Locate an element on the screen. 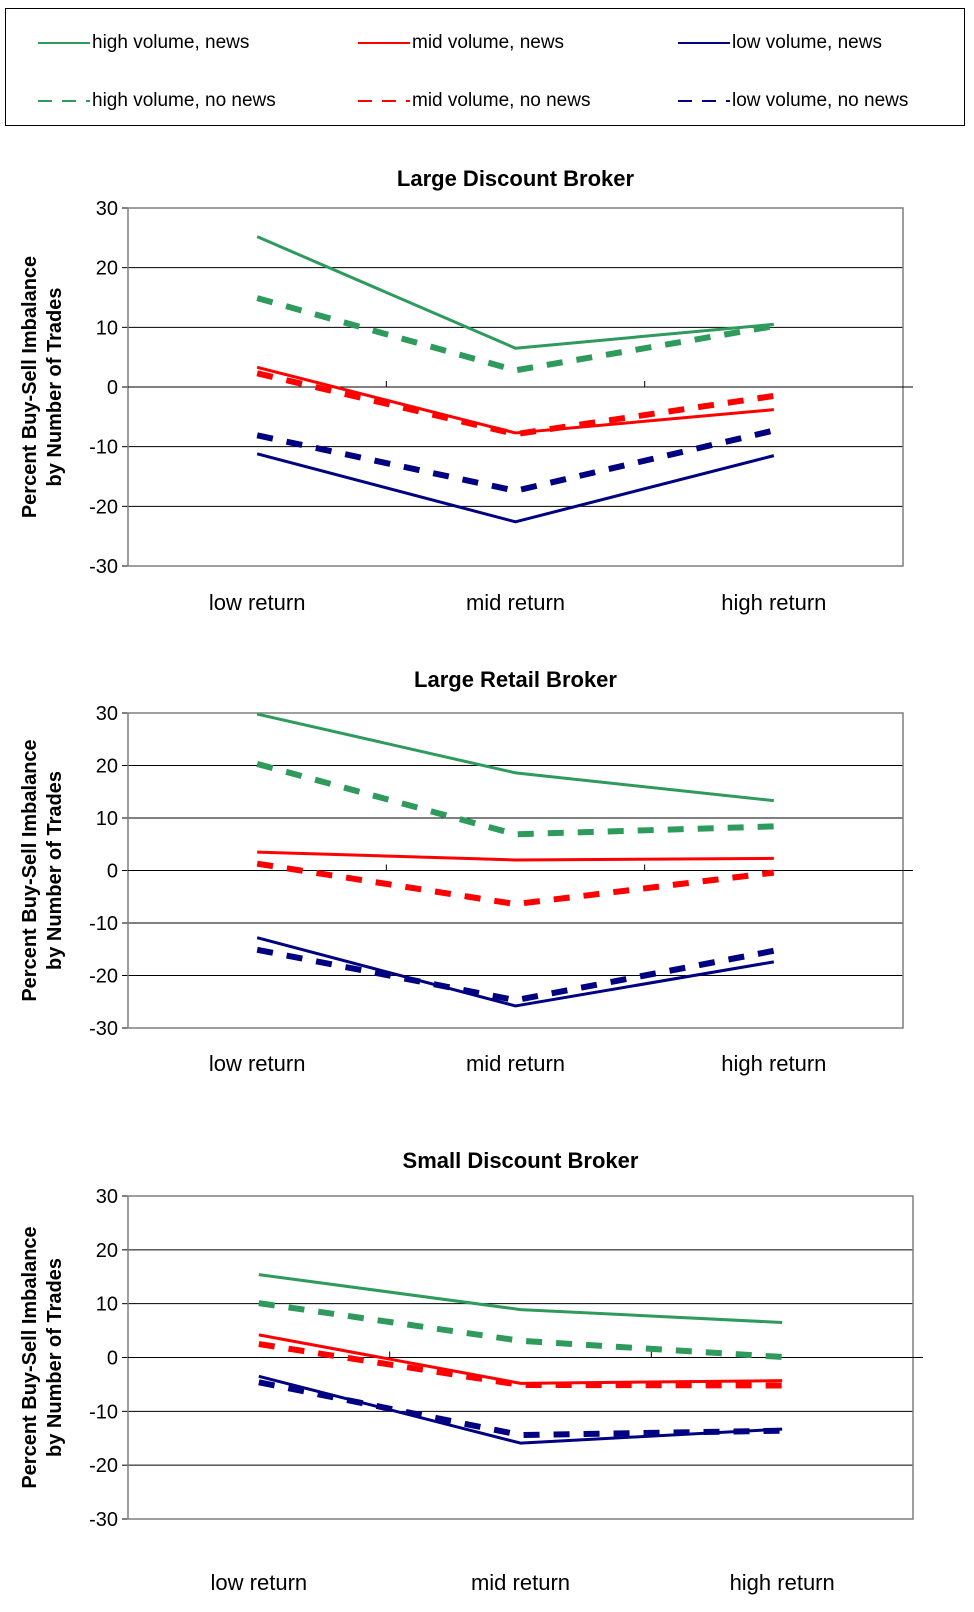 Image resolution: width=974 pixels, height=1612 pixels. legend-item-high-volume-news: high volume, news is located at coordinates (142, 43).